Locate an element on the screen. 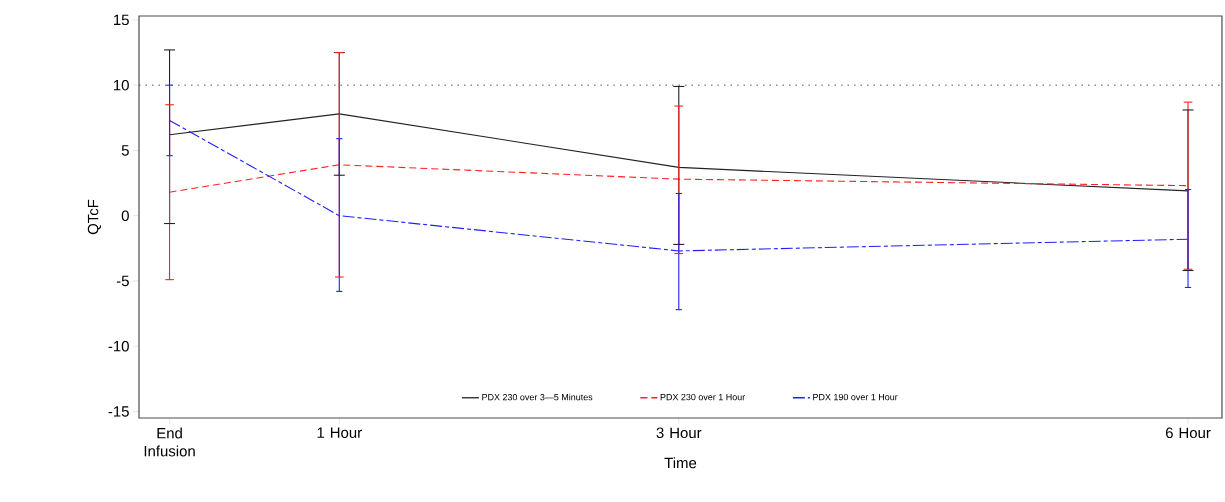 Image resolution: width=1225 pixels, height=502 pixels. x-tick-label: 3 Hour is located at coordinates (679, 433).